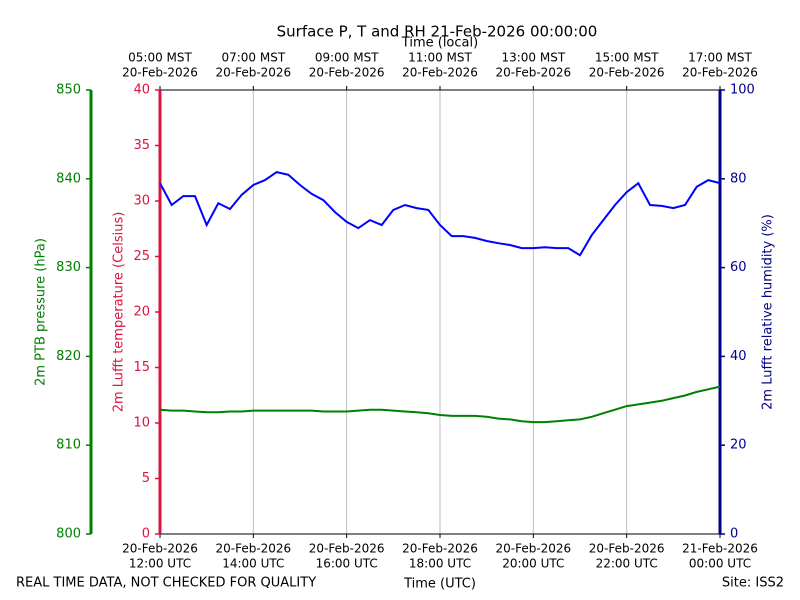  Describe the element at coordinates (141, 367) in the screenshot. I see `y2-tick-label: 15` at that location.